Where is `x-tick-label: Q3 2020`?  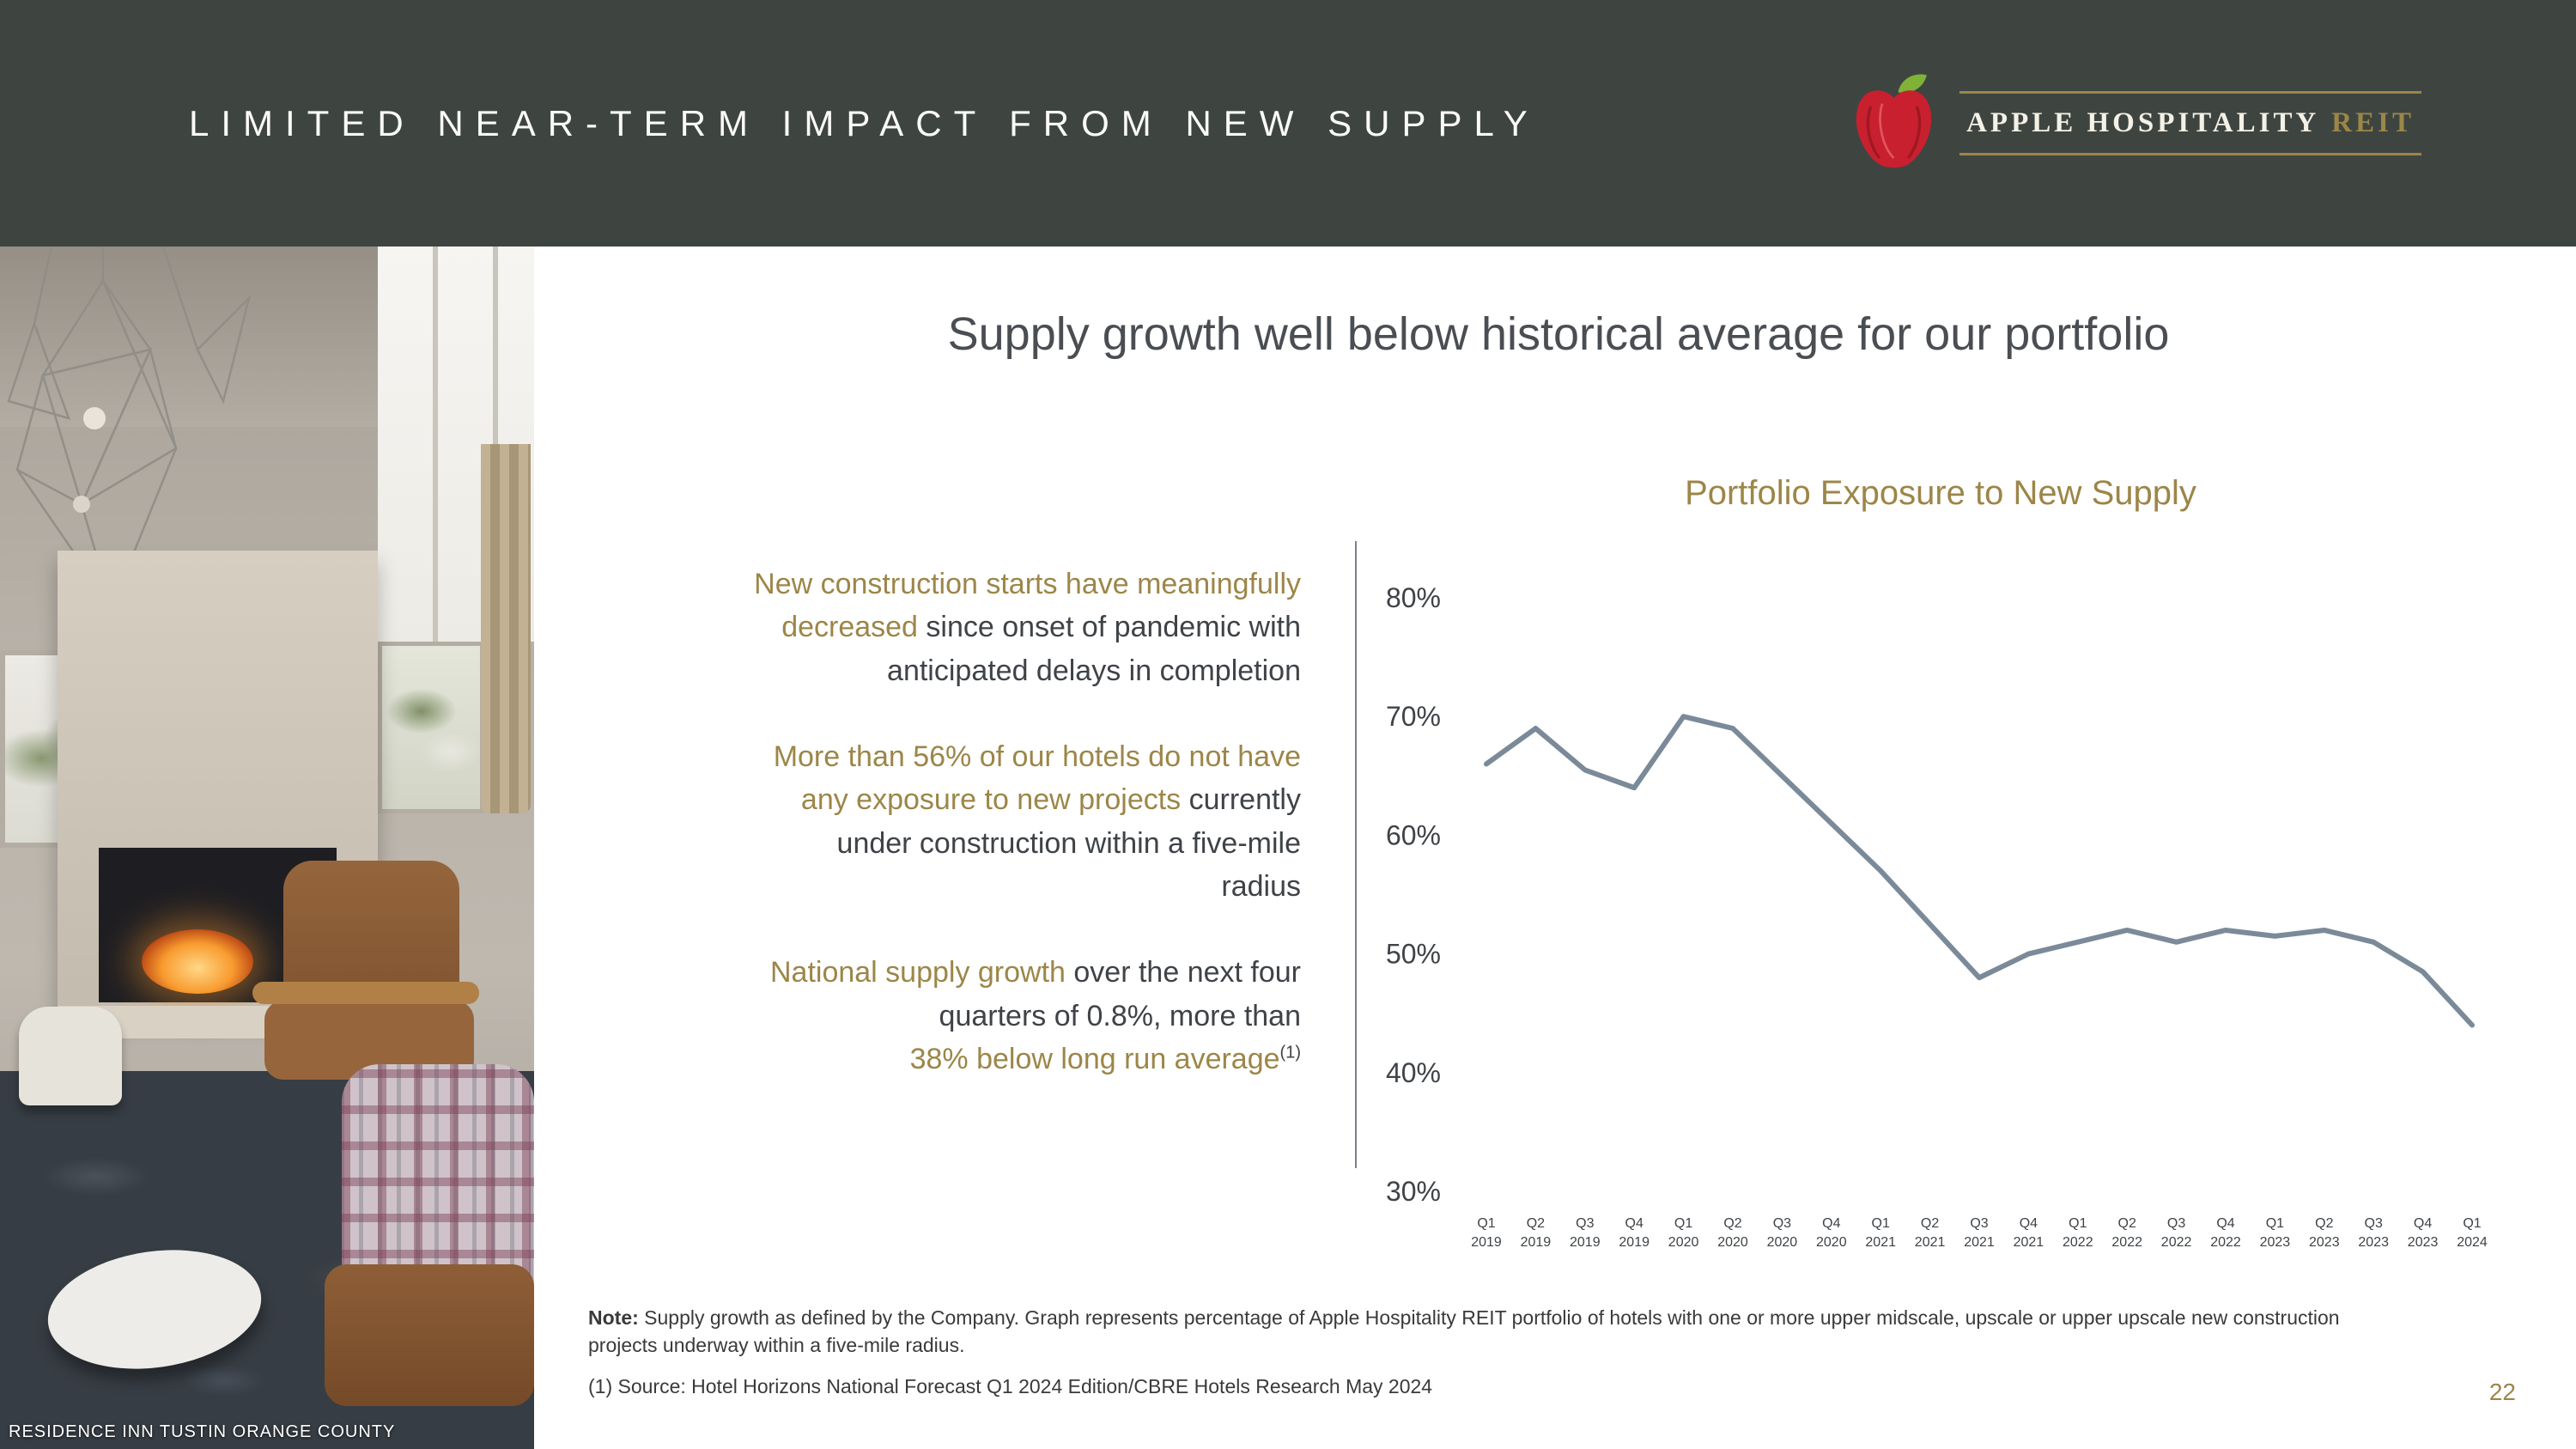
x-tick-label: Q3 2020 is located at coordinates (1783, 1233).